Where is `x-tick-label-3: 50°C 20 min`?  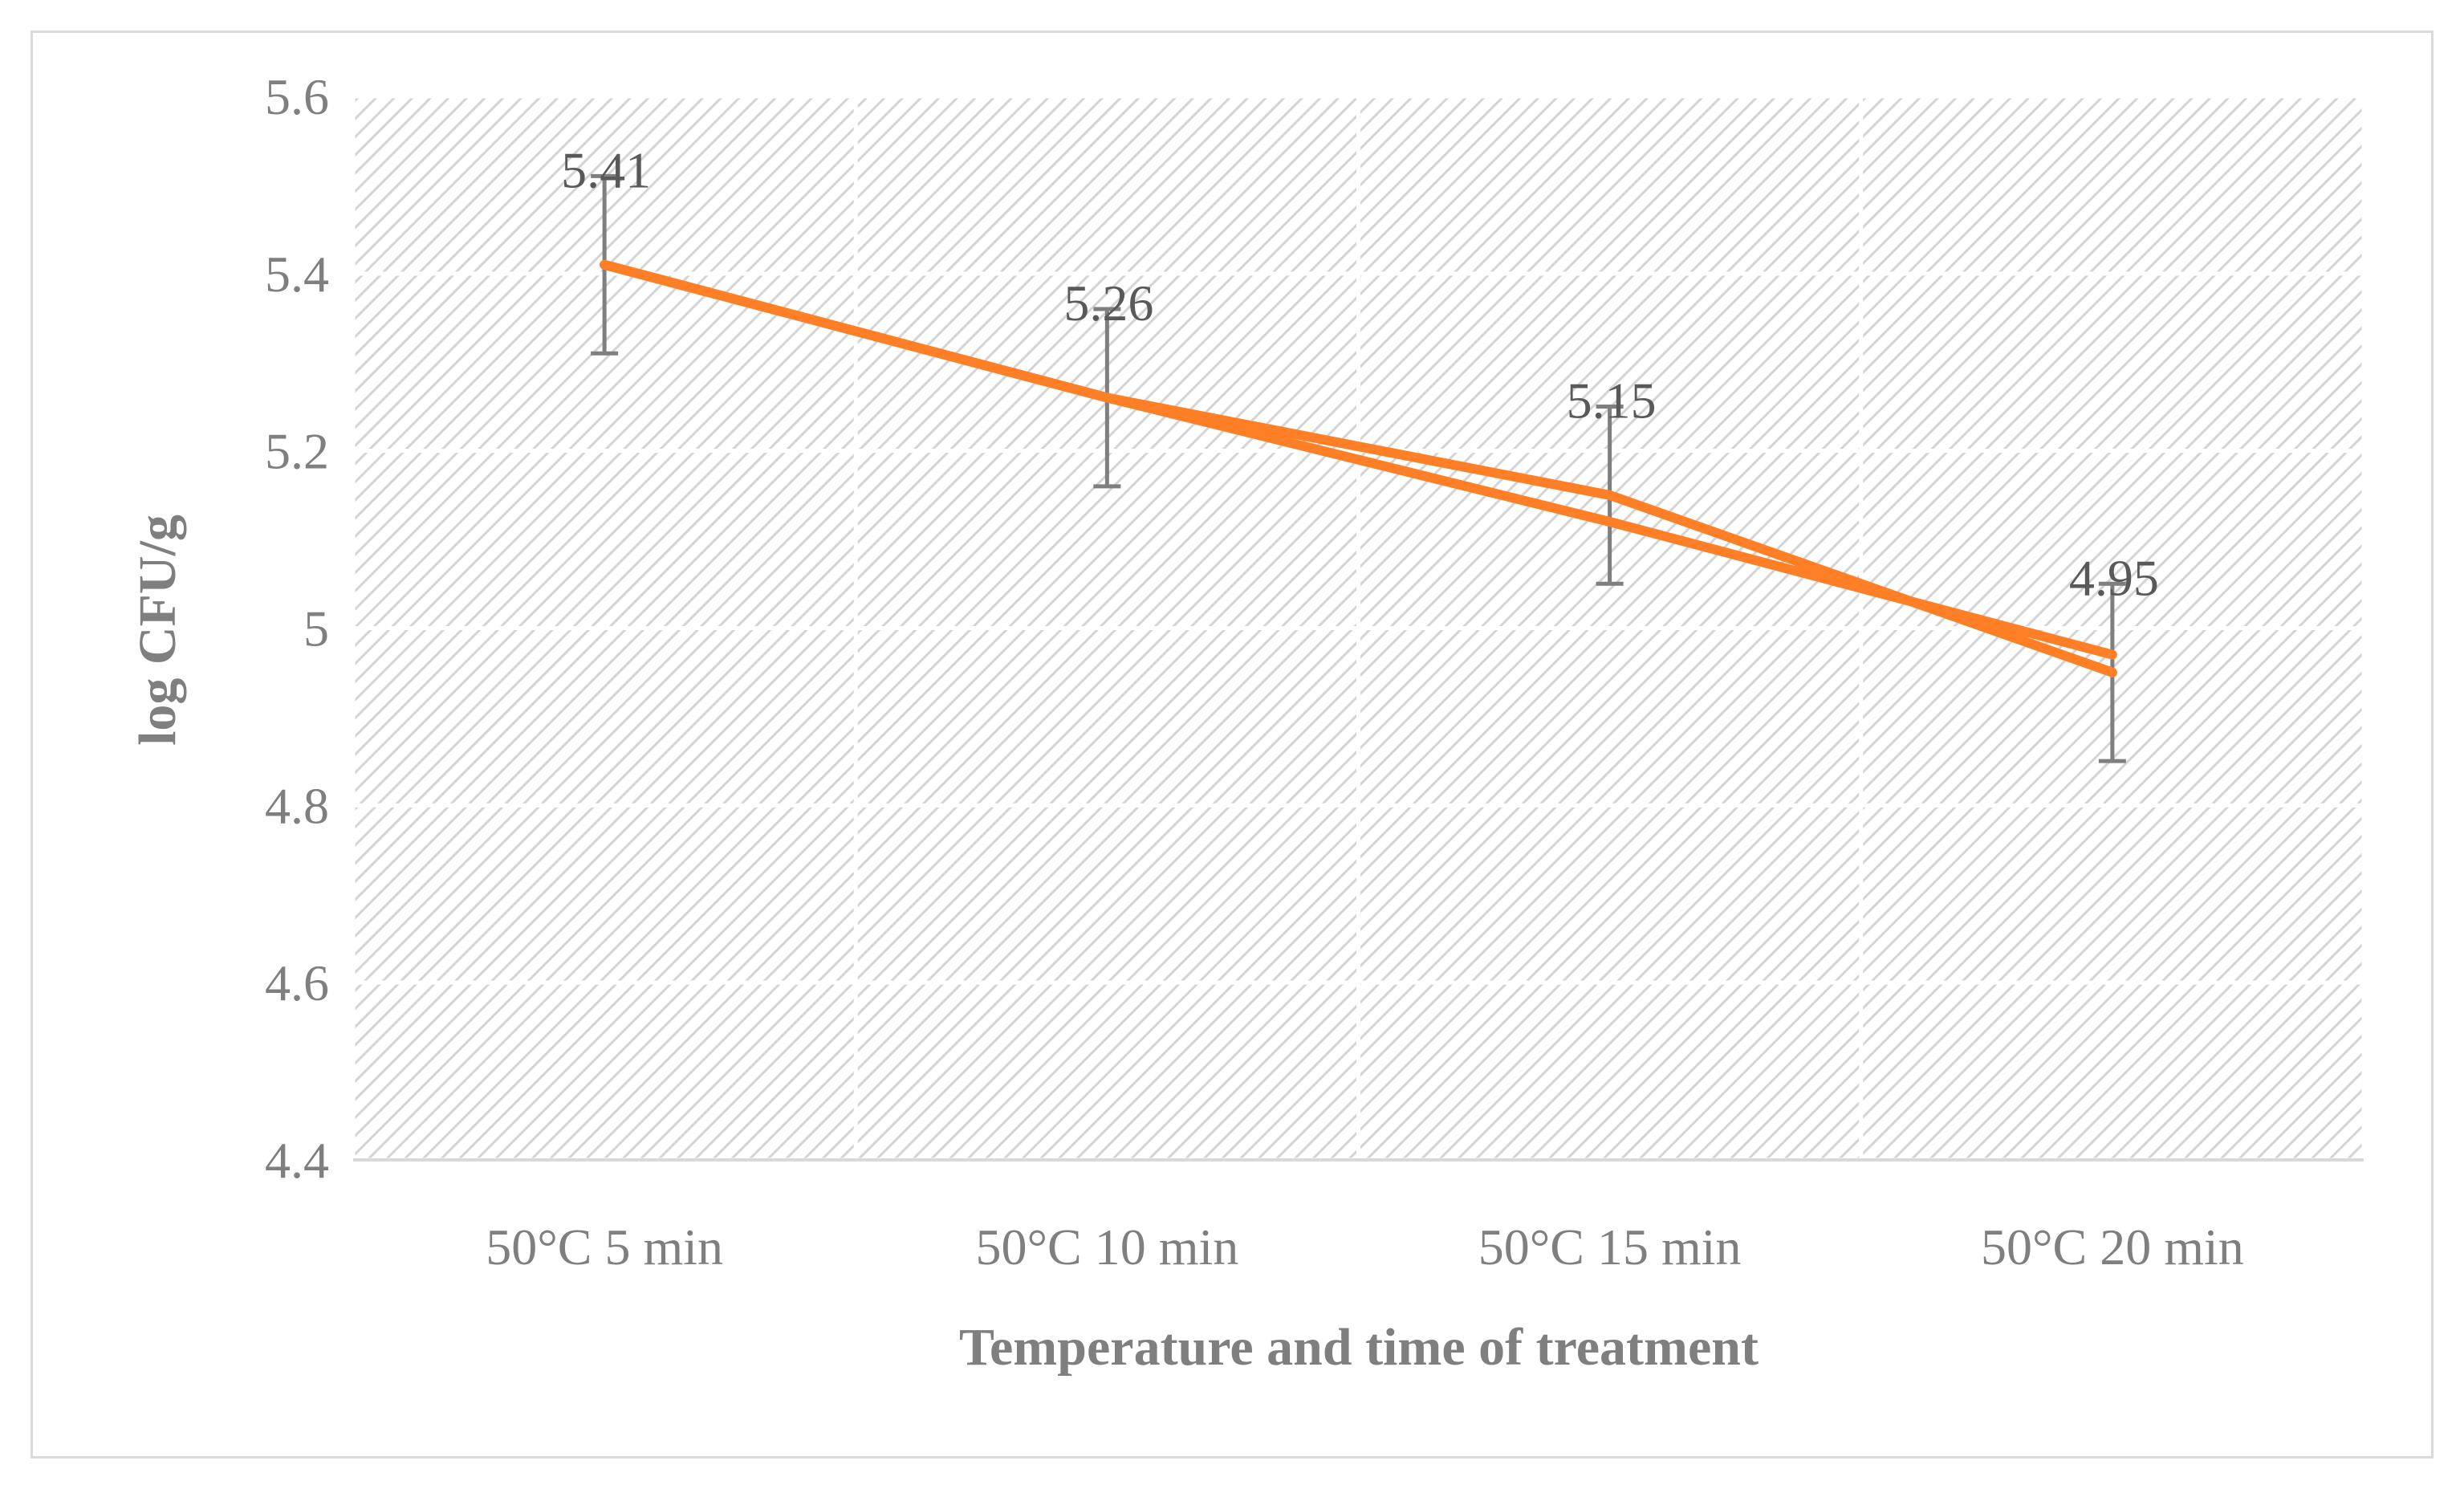 x-tick-label-3: 50°C 20 min is located at coordinates (2112, 1246).